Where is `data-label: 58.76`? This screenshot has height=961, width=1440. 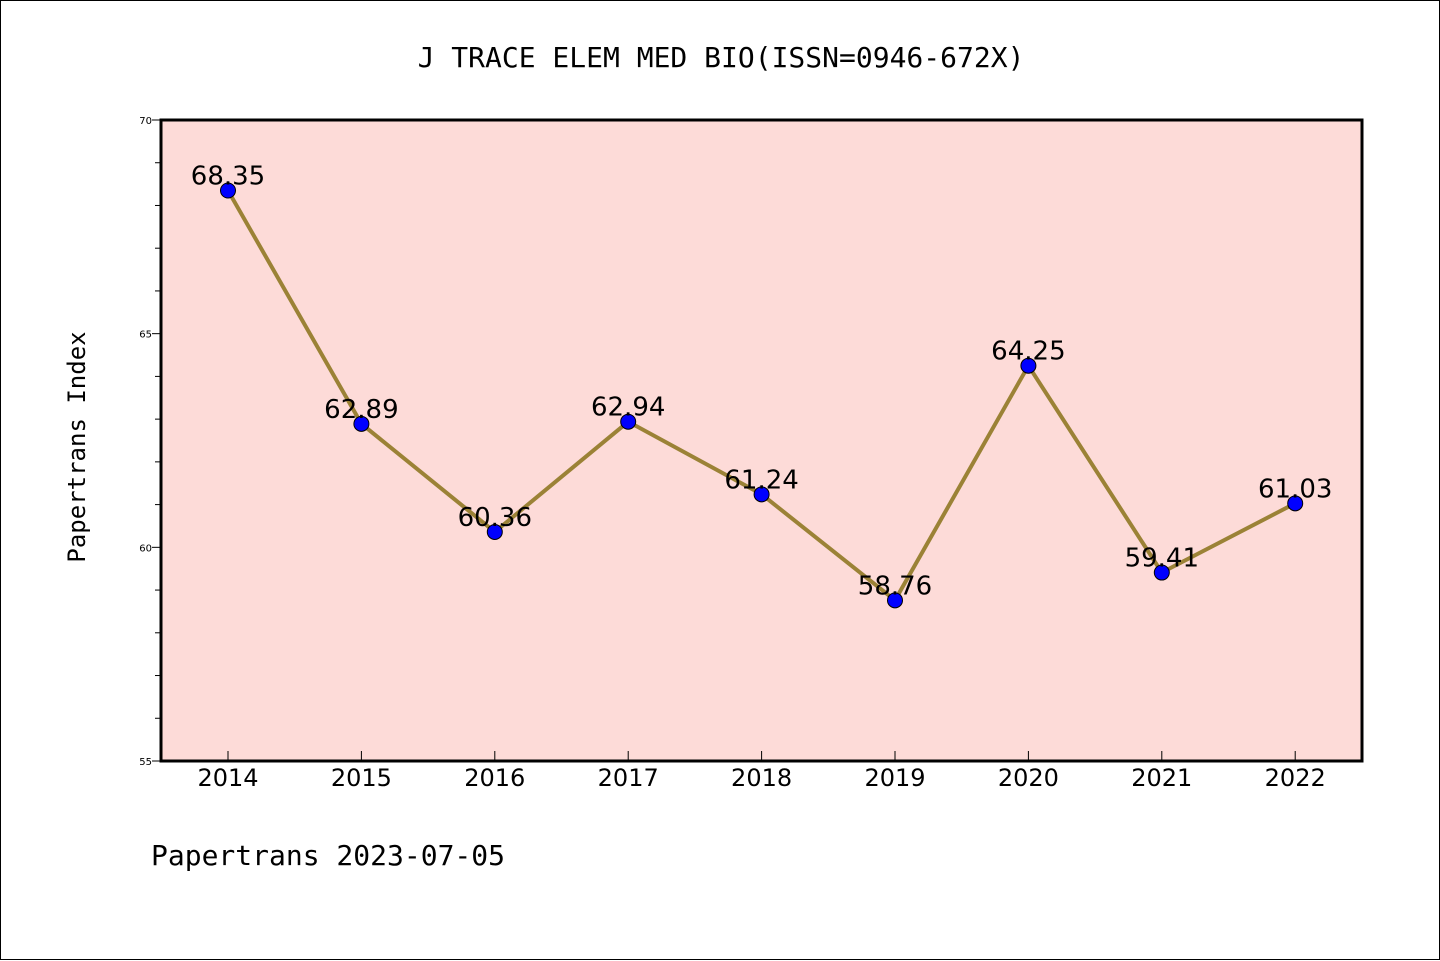
data-label: 58.76 is located at coordinates (895, 586).